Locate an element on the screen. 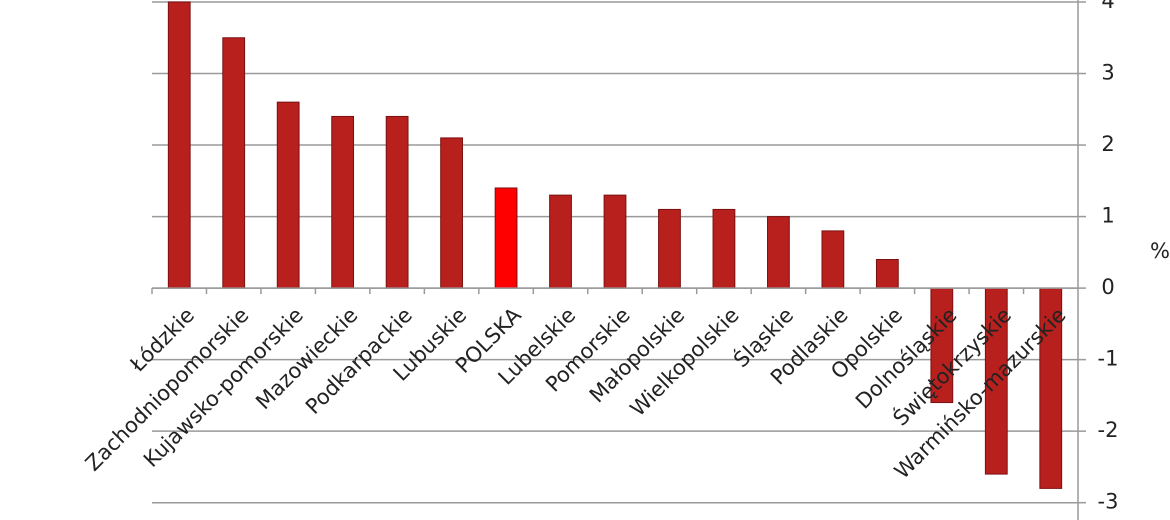 The image size is (1170, 520). y-tick-label: 2 is located at coordinates (1107, 144).